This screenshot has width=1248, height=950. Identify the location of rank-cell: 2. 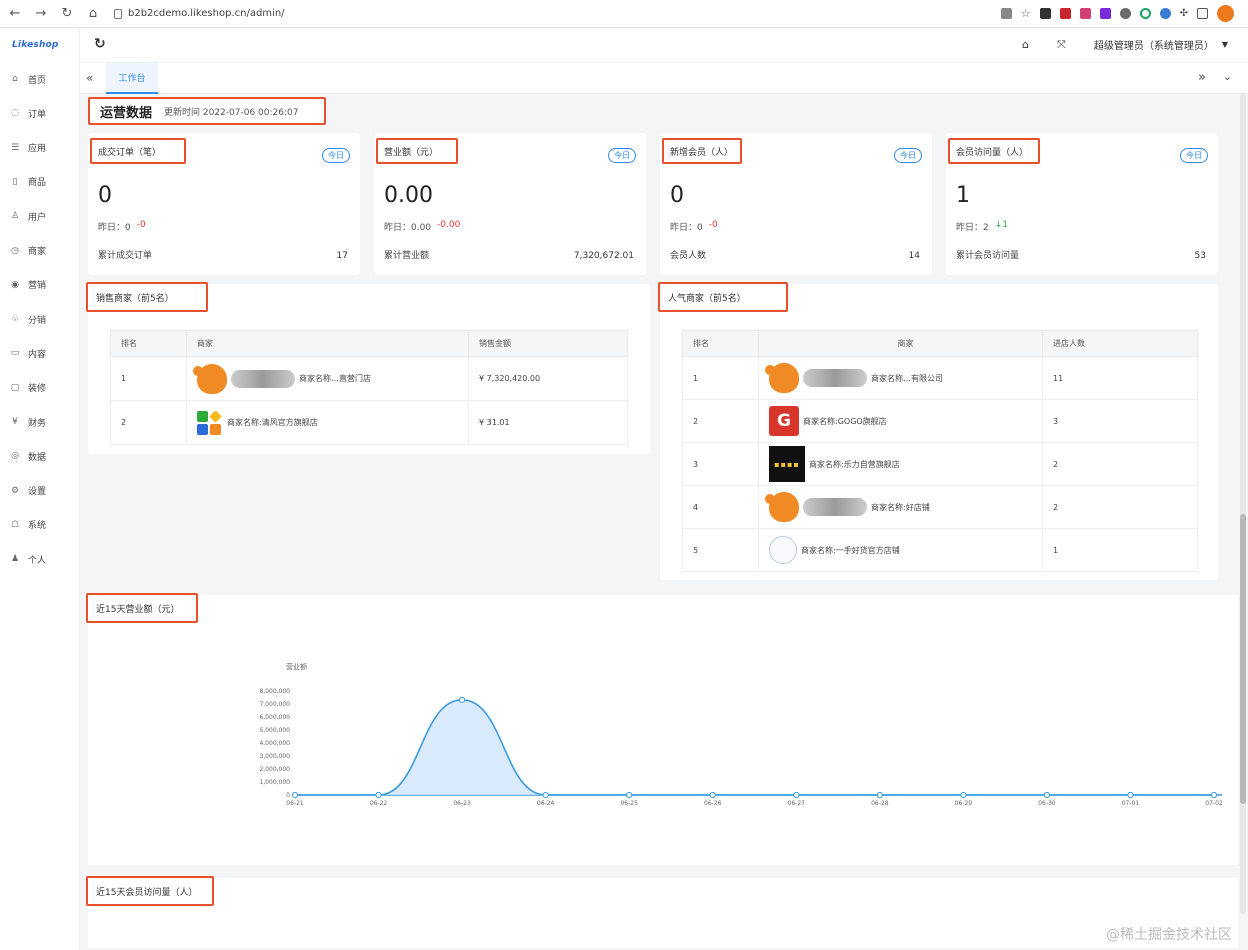
(720, 421).